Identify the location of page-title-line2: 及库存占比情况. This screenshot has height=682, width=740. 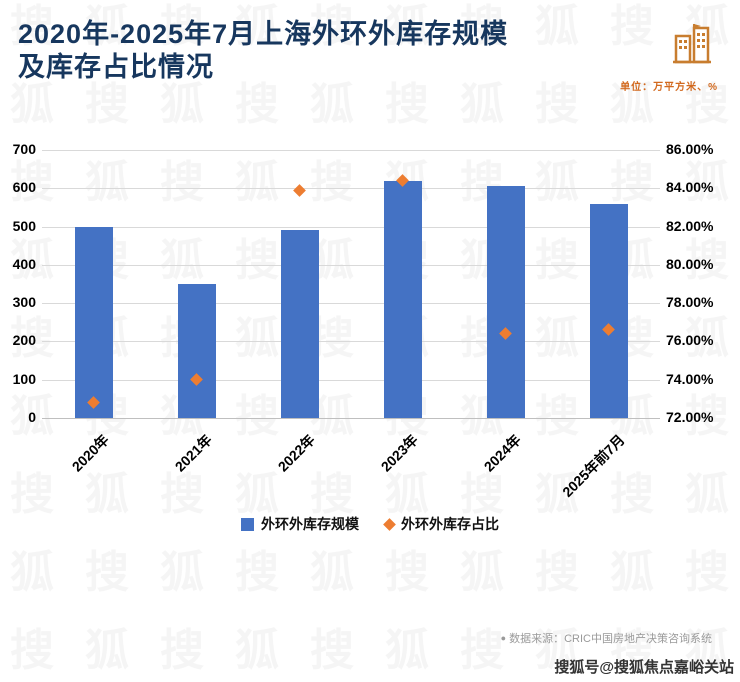
(116, 66).